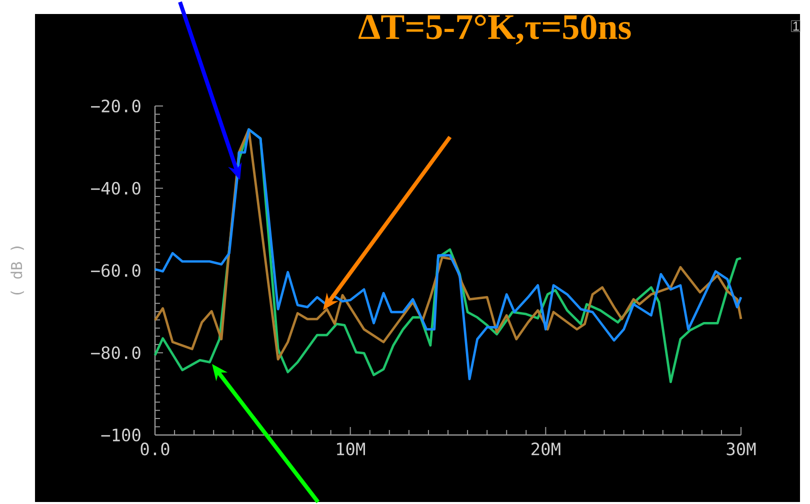  What do you see at coordinates (115, 270) in the screenshot?
I see `y-tick-label: −60.0` at bounding box center [115, 270].